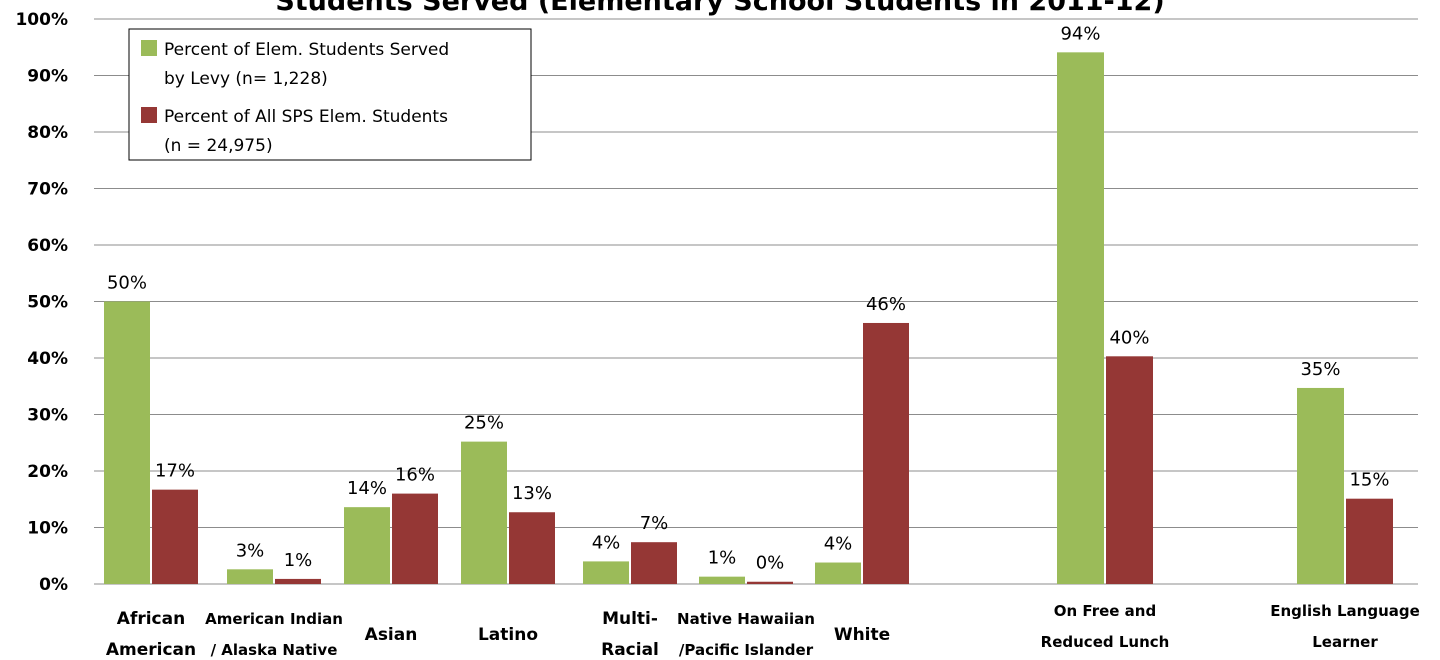 The height and width of the screenshot is (660, 1440). I want to click on x-category-label: Asian, so click(391, 635).